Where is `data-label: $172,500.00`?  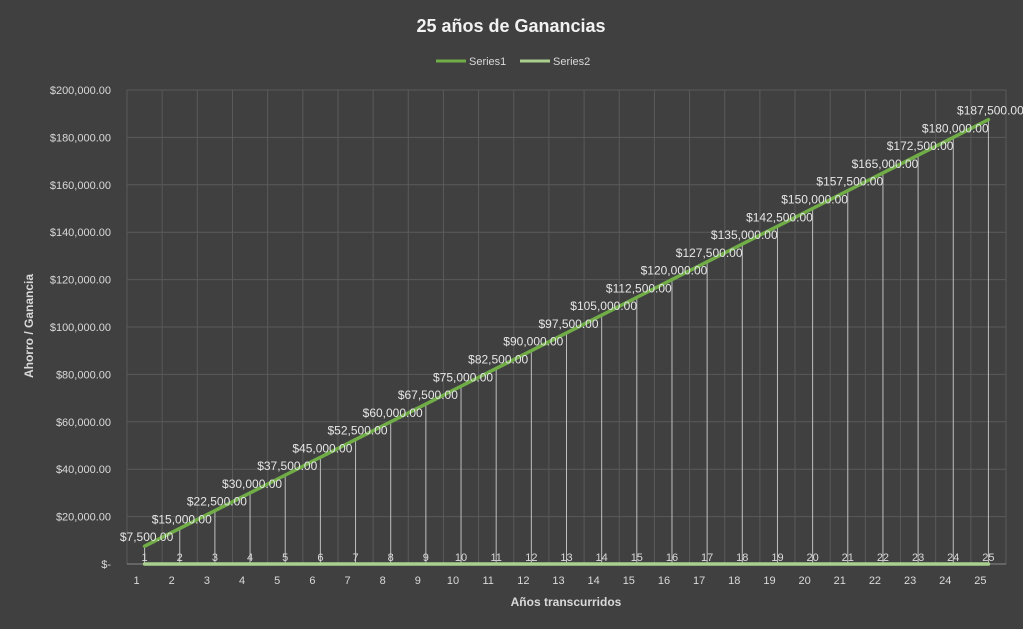 data-label: $172,500.00 is located at coordinates (920, 146).